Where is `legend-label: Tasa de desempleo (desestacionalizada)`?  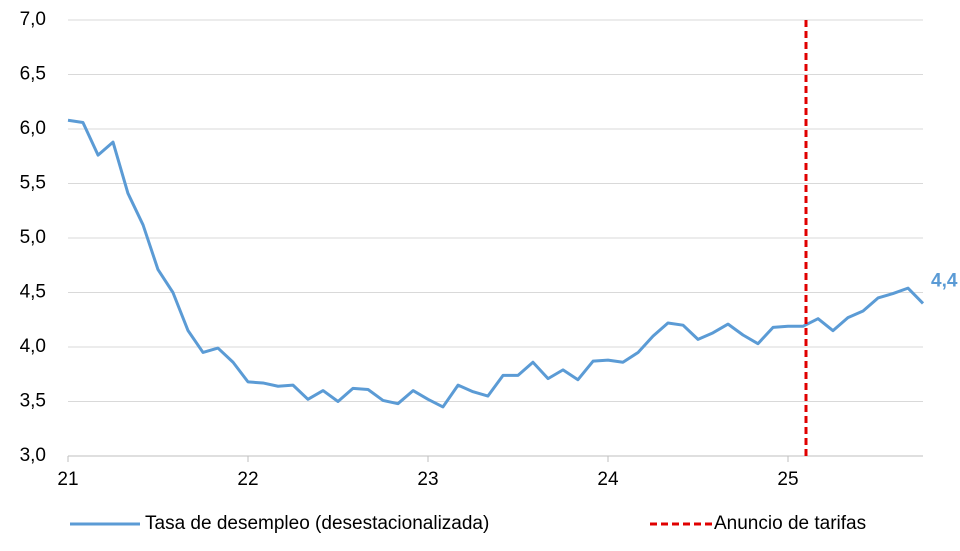
legend-label: Tasa de desempleo (desestacionalizada) is located at coordinates (317, 523).